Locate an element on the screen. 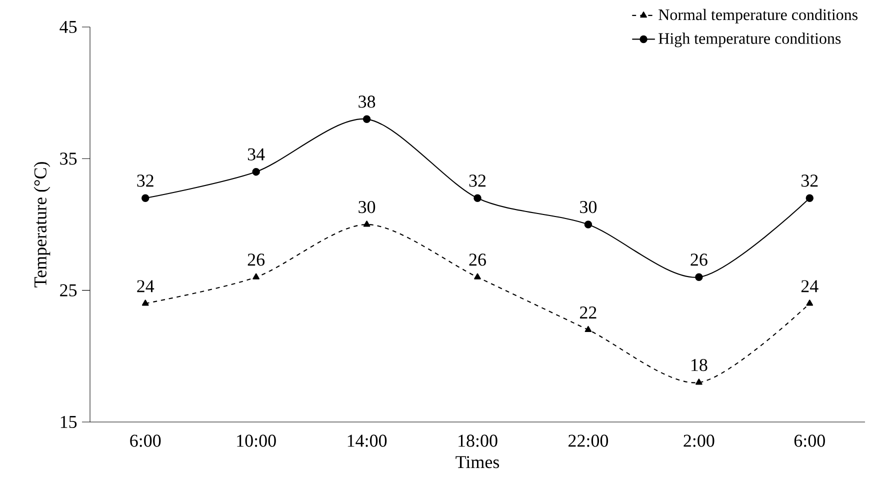  data-label: 34 is located at coordinates (256, 154).